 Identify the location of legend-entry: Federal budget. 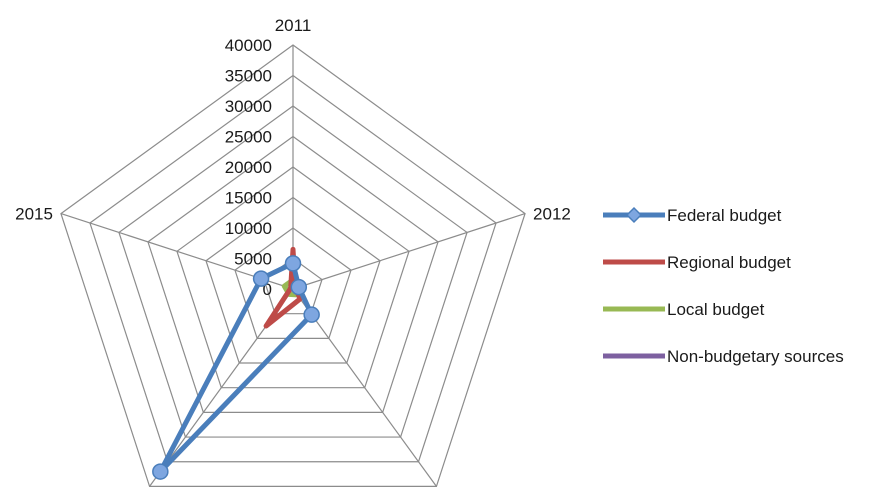
(692, 215).